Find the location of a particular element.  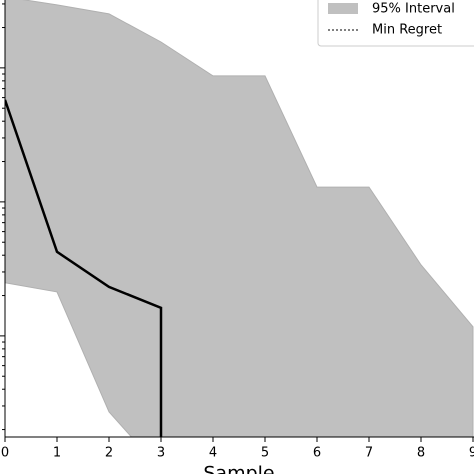

x-axis-label: Sample is located at coordinates (238, 468).